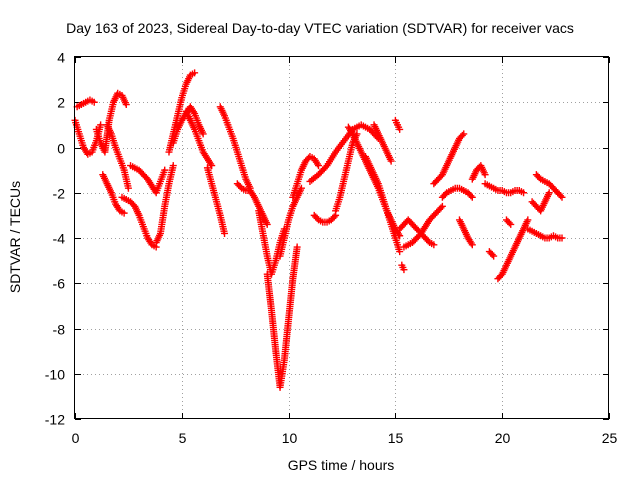 This screenshot has height=480, width=640. What do you see at coordinates (55, 420) in the screenshot?
I see `y-tick-label: -12` at bounding box center [55, 420].